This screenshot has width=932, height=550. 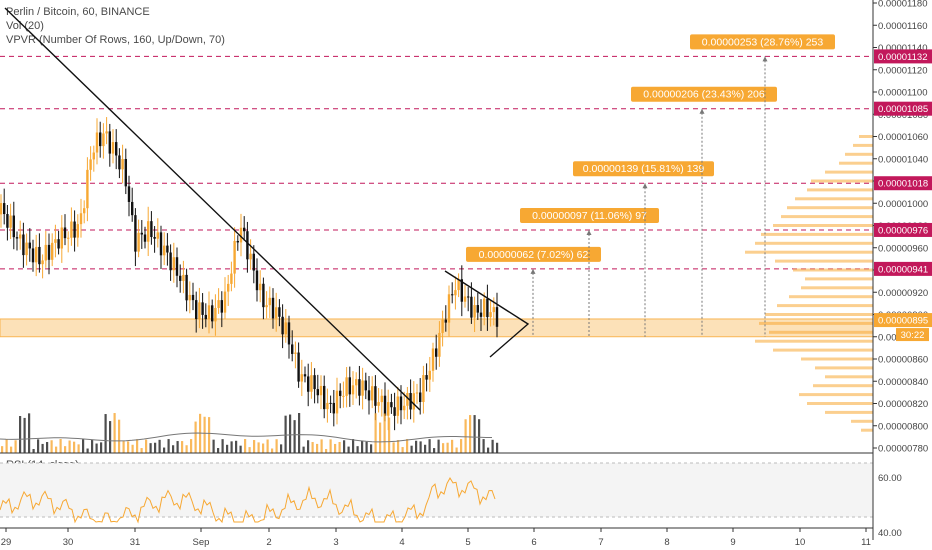 I want to click on resistance-price-label-2: 0.00001018, so click(x=903, y=184).